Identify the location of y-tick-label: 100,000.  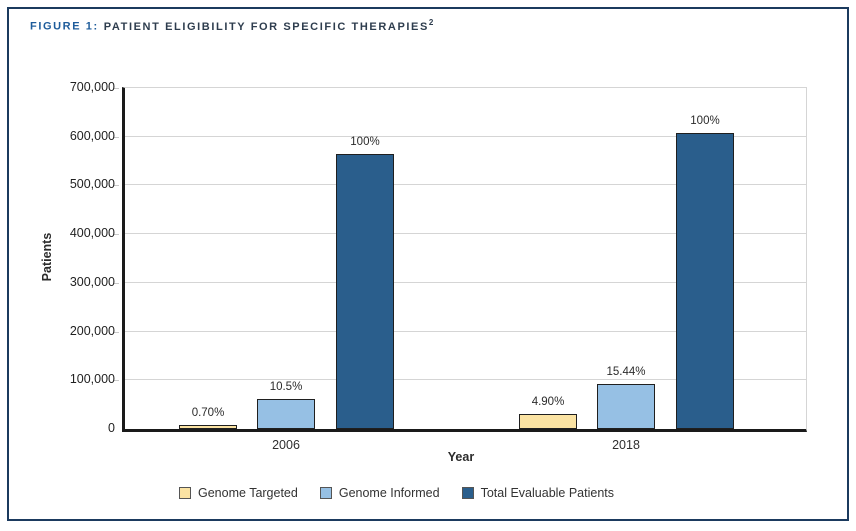
(92, 379).